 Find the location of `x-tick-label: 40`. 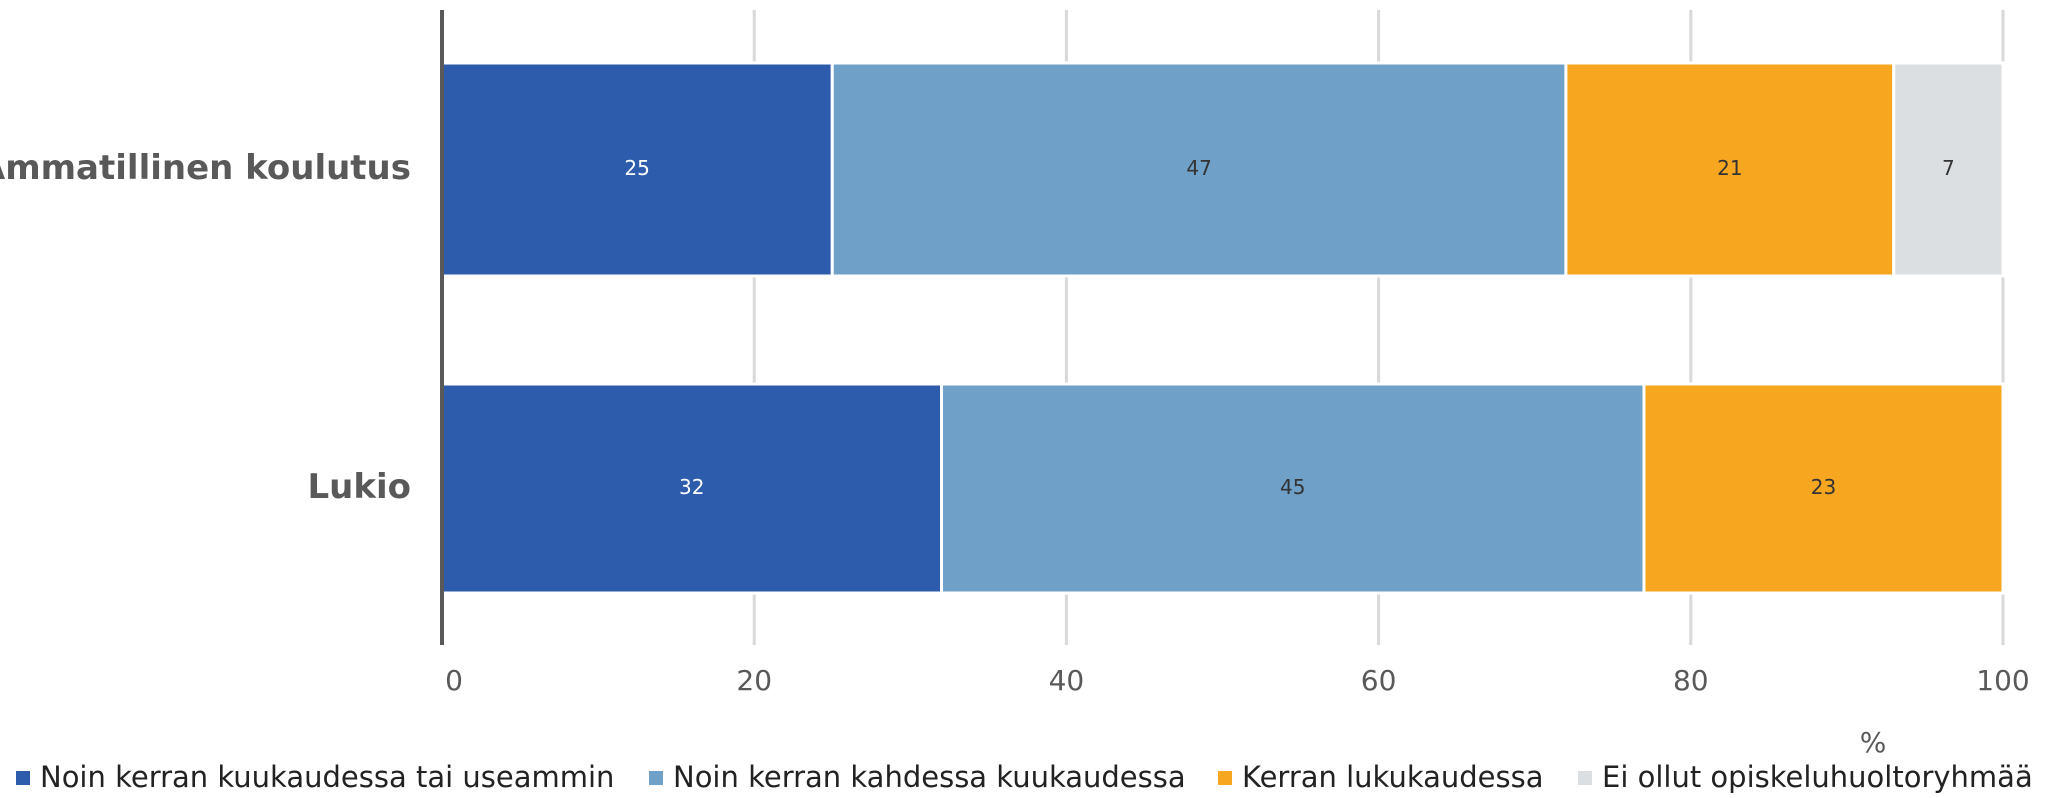

x-tick-label: 40 is located at coordinates (1067, 680).